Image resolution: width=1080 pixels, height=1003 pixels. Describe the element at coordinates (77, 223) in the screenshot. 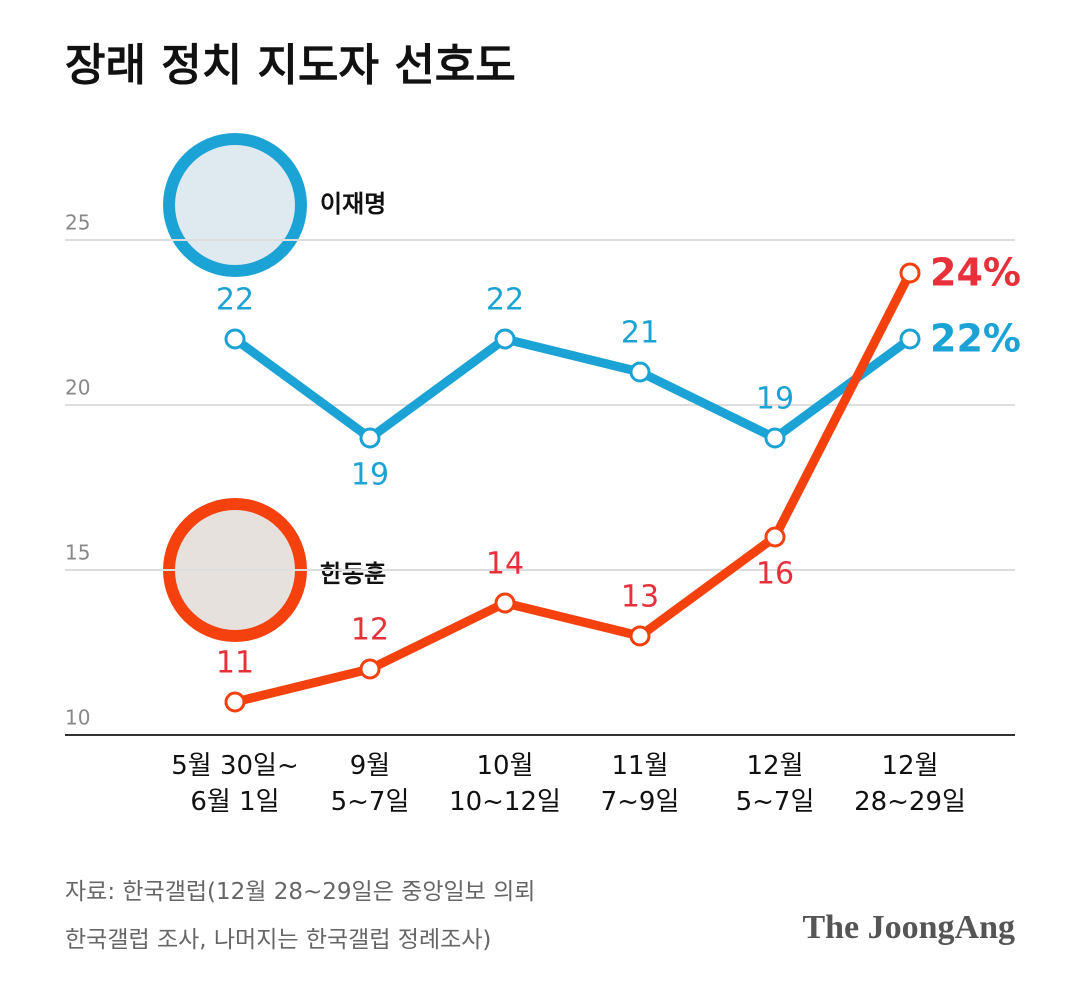

I see `y-tick-label: 25` at that location.